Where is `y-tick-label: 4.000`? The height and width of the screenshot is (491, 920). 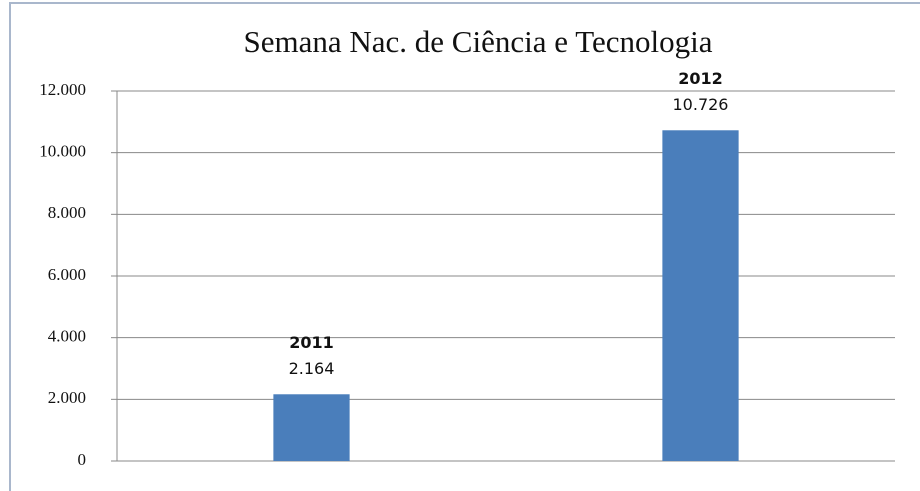
y-tick-label: 4.000 is located at coordinates (67, 336).